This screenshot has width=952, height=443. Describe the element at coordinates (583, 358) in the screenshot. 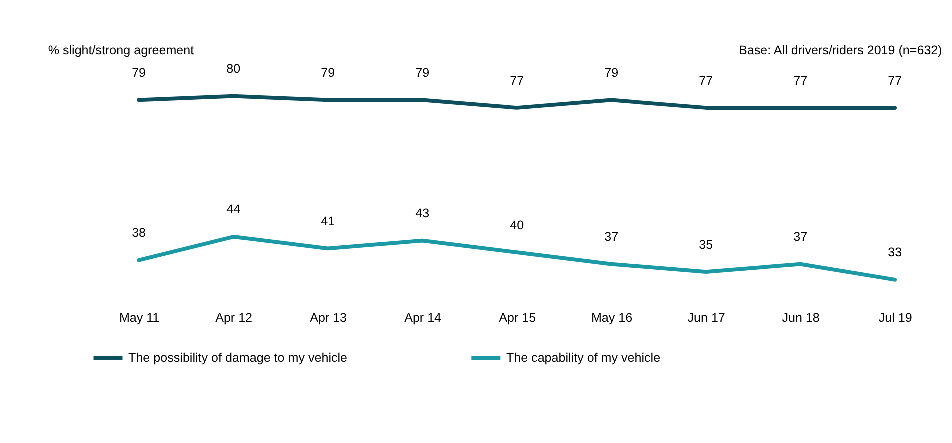

I see `legend-label: The capability of my vehicle` at that location.